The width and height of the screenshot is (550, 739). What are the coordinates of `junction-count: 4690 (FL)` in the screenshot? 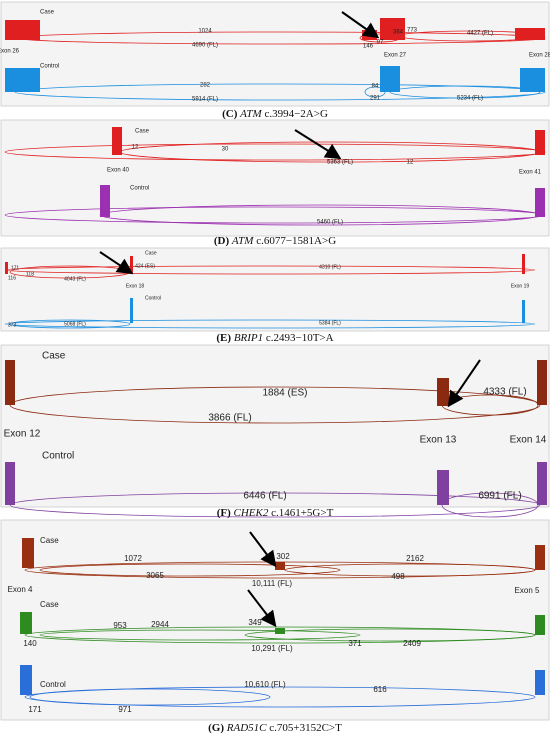 It's located at (205, 46).